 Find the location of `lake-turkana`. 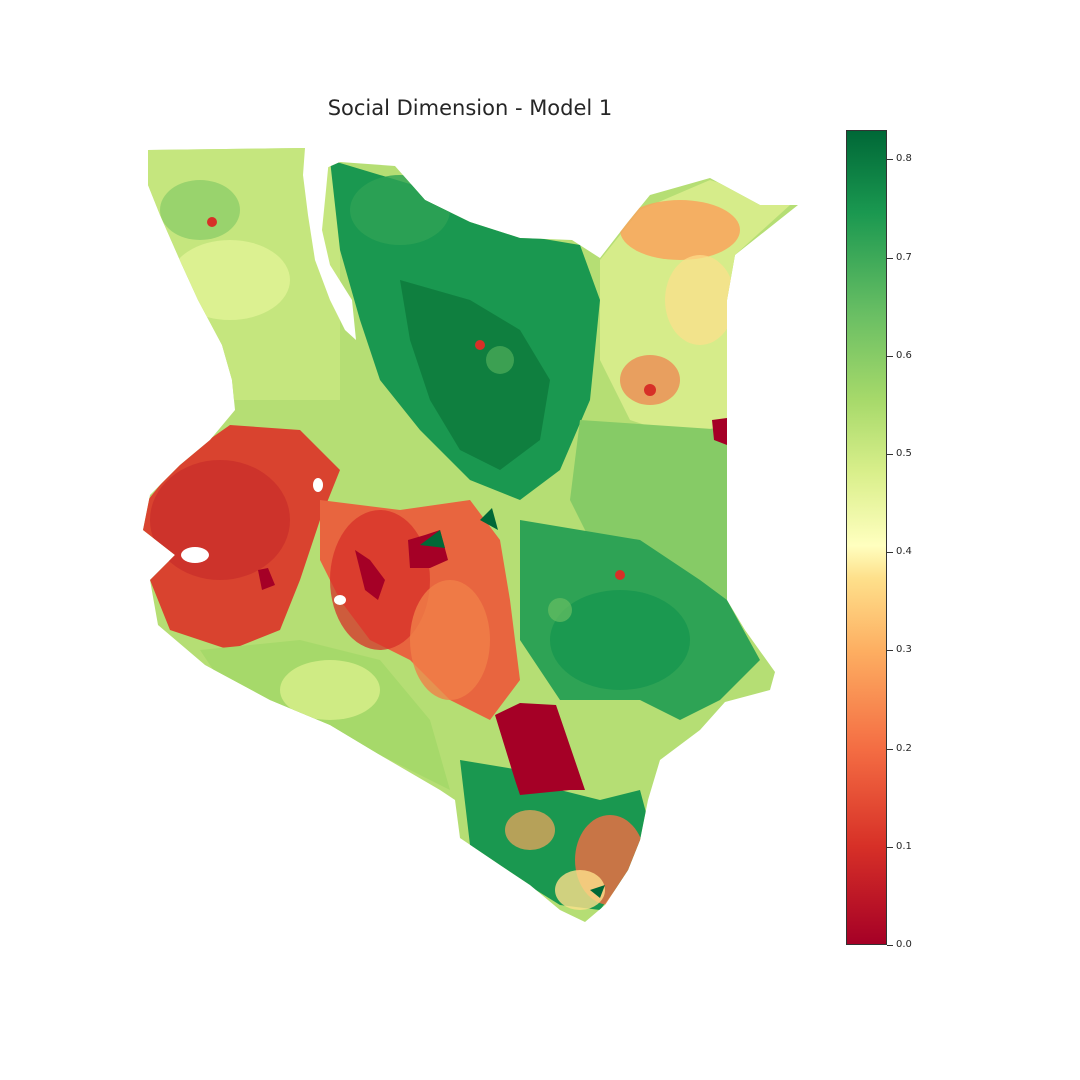

lake-turkana is located at coordinates (329, 244).